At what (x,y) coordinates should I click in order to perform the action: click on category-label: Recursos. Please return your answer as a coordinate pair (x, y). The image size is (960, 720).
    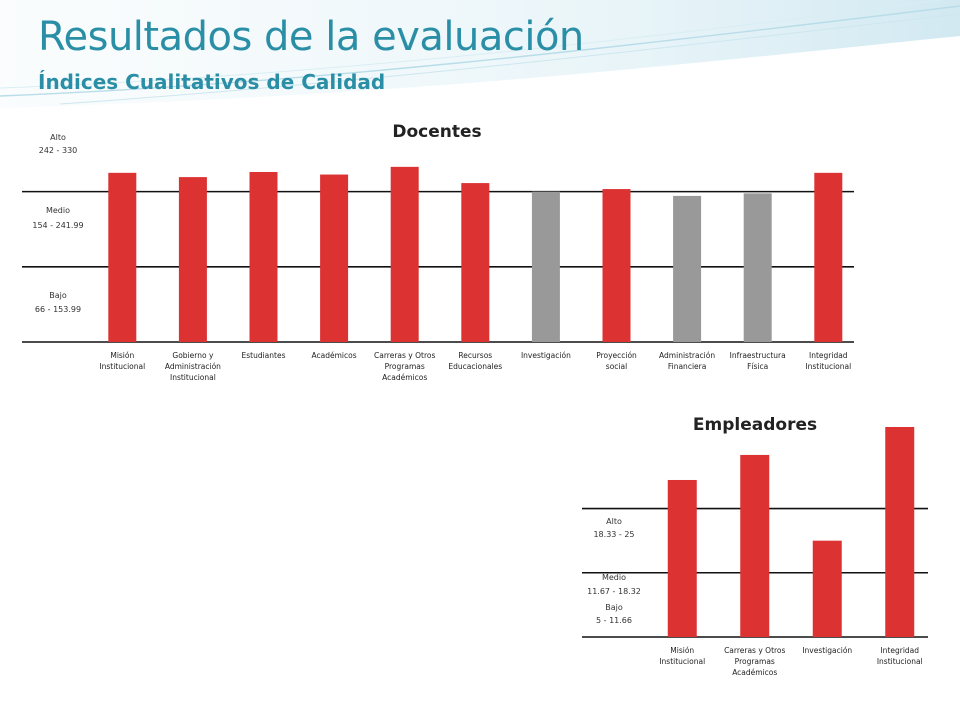
    Looking at the image, I should click on (475, 355).